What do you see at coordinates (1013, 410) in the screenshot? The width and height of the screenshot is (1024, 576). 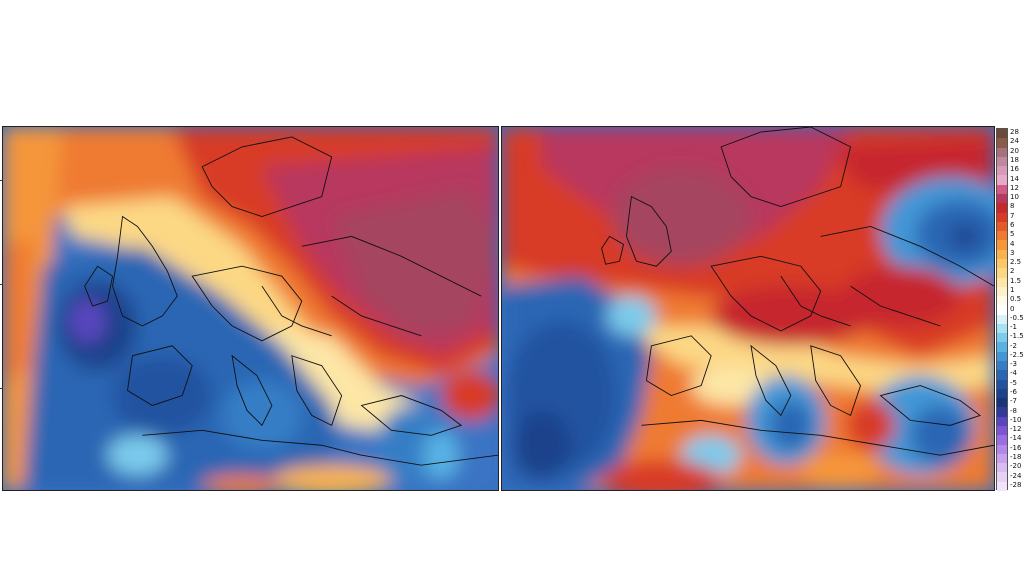 I see `colorbar-tick-label: -8` at bounding box center [1013, 410].